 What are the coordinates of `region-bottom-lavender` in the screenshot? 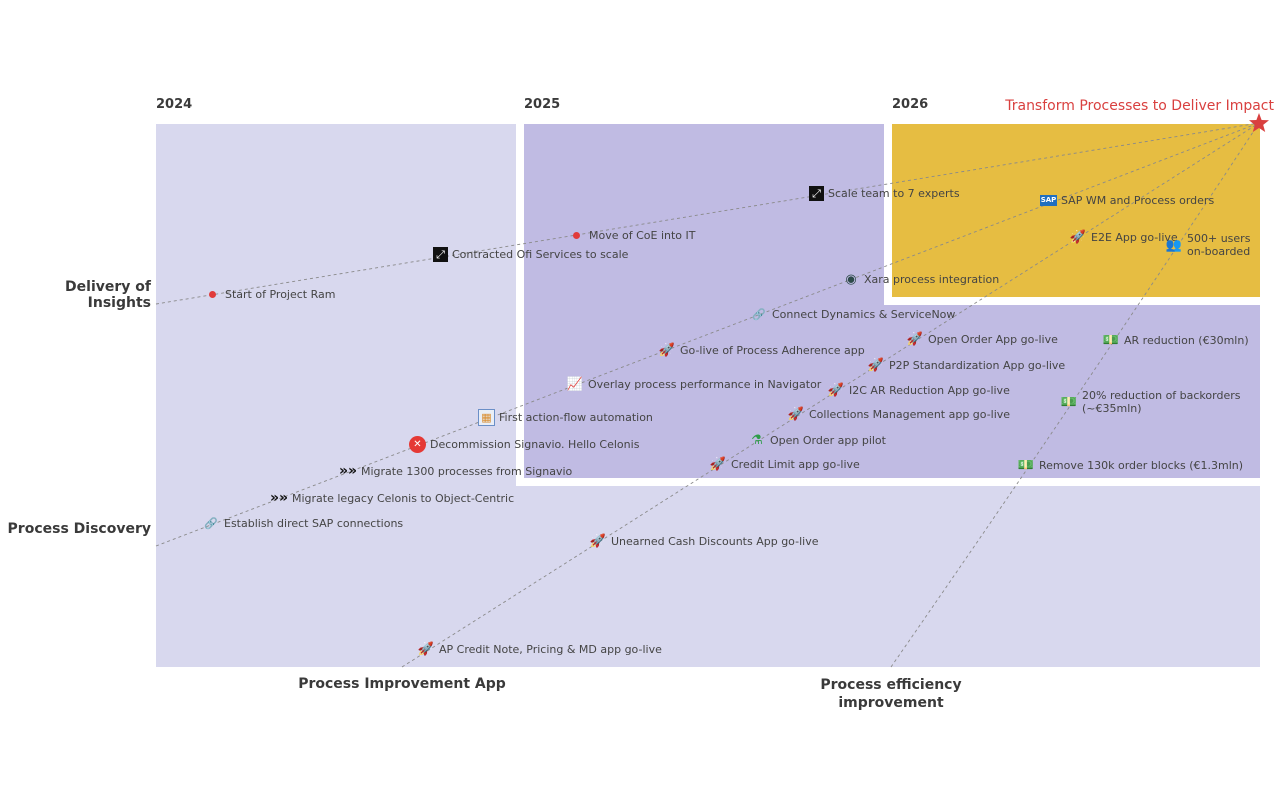 It's located at (888, 576).